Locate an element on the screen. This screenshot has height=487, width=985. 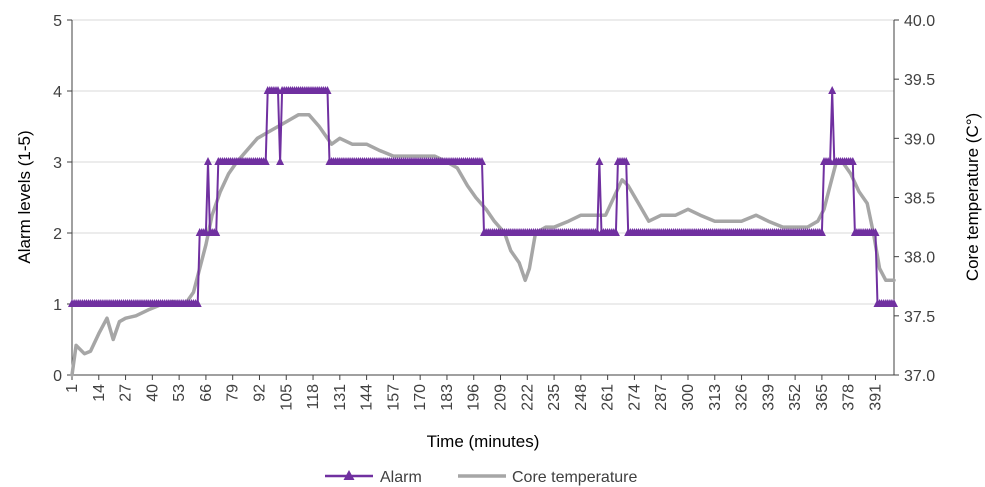
legend-label-alarm: Alarm is located at coordinates (401, 477).